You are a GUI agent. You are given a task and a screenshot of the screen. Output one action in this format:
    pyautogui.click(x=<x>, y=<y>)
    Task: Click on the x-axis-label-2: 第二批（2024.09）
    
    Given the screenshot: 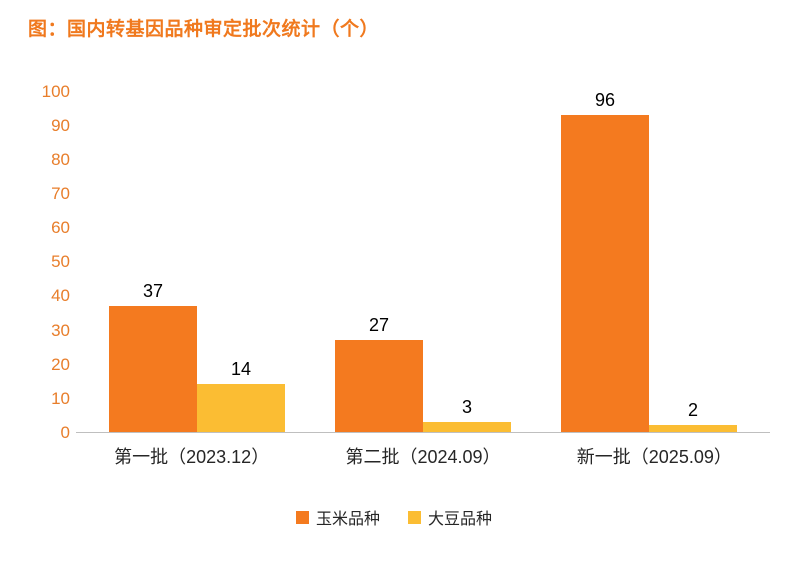 What is the action you would take?
    pyautogui.click(x=423, y=457)
    